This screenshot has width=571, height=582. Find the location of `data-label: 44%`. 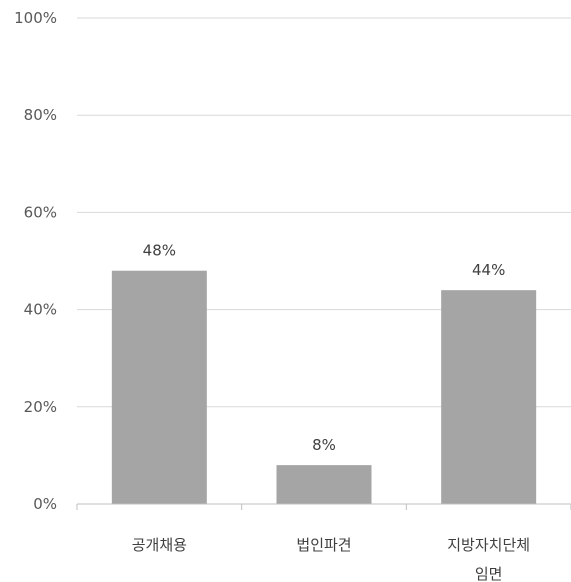

data-label: 44% is located at coordinates (488, 270).